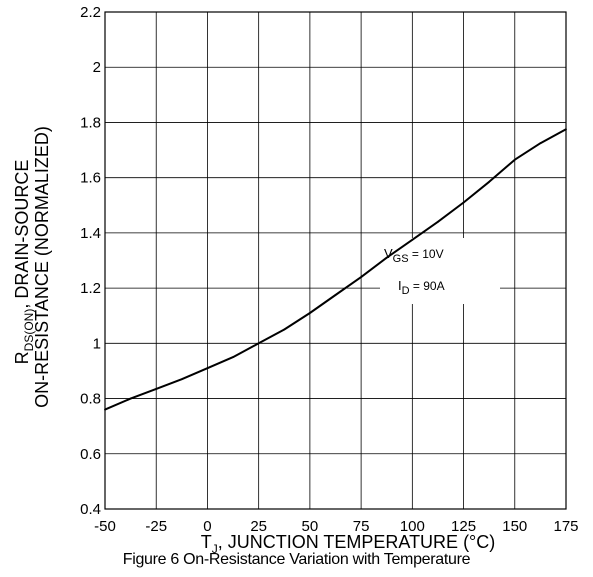 This screenshot has width=593, height=577. I want to click on y-tick-labels: 0.4 0.6 0.8 1 1.2 1.4 1.6 1.8 2 2.2, so click(90, 261).